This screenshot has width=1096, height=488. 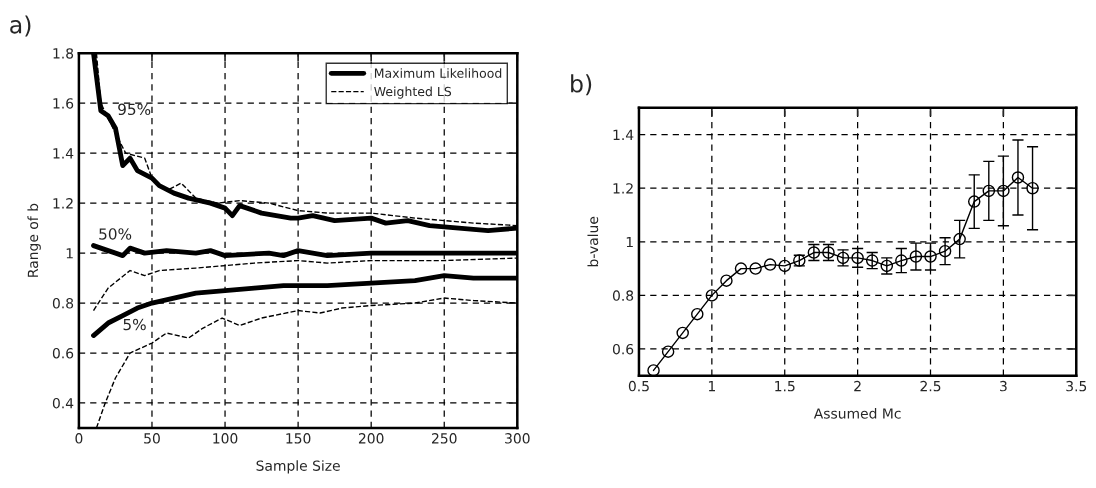 What do you see at coordinates (79, 438) in the screenshot?
I see `x-tick-label: 0` at bounding box center [79, 438].